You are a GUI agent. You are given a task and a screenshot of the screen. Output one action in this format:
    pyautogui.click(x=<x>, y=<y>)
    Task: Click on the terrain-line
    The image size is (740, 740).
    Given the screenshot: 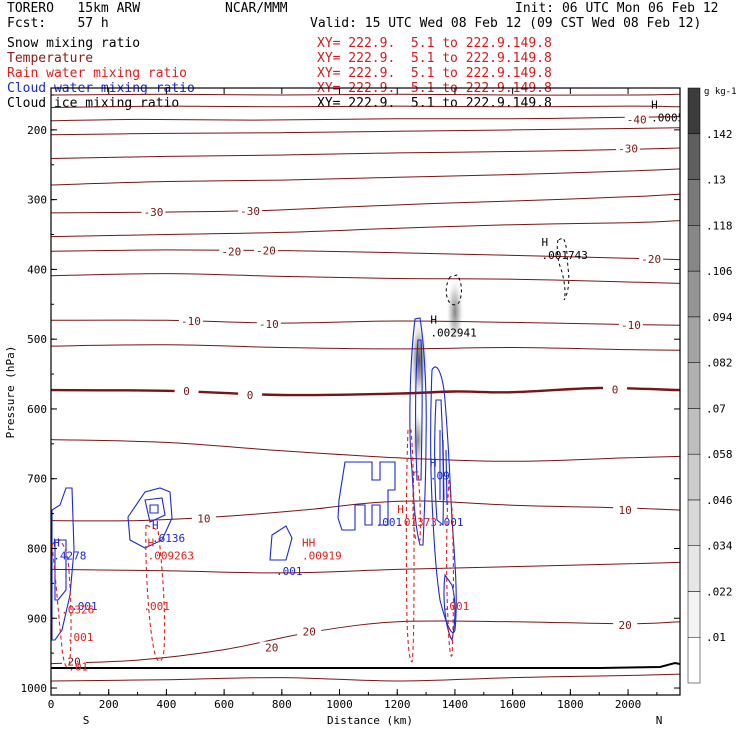 What is the action you would take?
    pyautogui.click(x=365, y=665)
    